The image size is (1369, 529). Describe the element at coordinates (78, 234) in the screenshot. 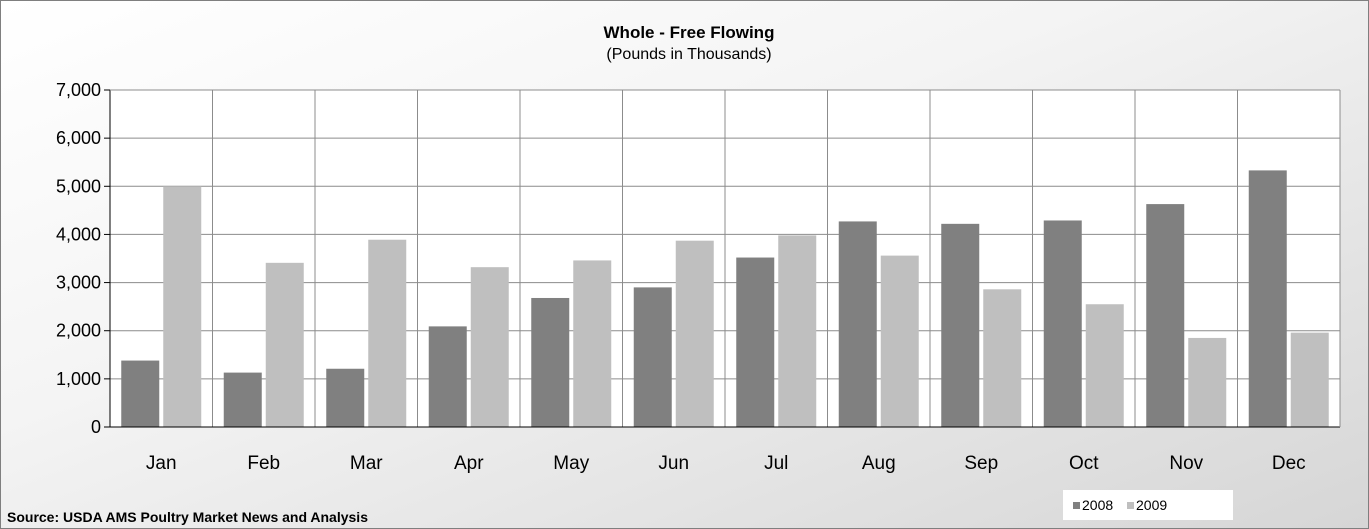

I see `y-tick-label: 4,000` at that location.